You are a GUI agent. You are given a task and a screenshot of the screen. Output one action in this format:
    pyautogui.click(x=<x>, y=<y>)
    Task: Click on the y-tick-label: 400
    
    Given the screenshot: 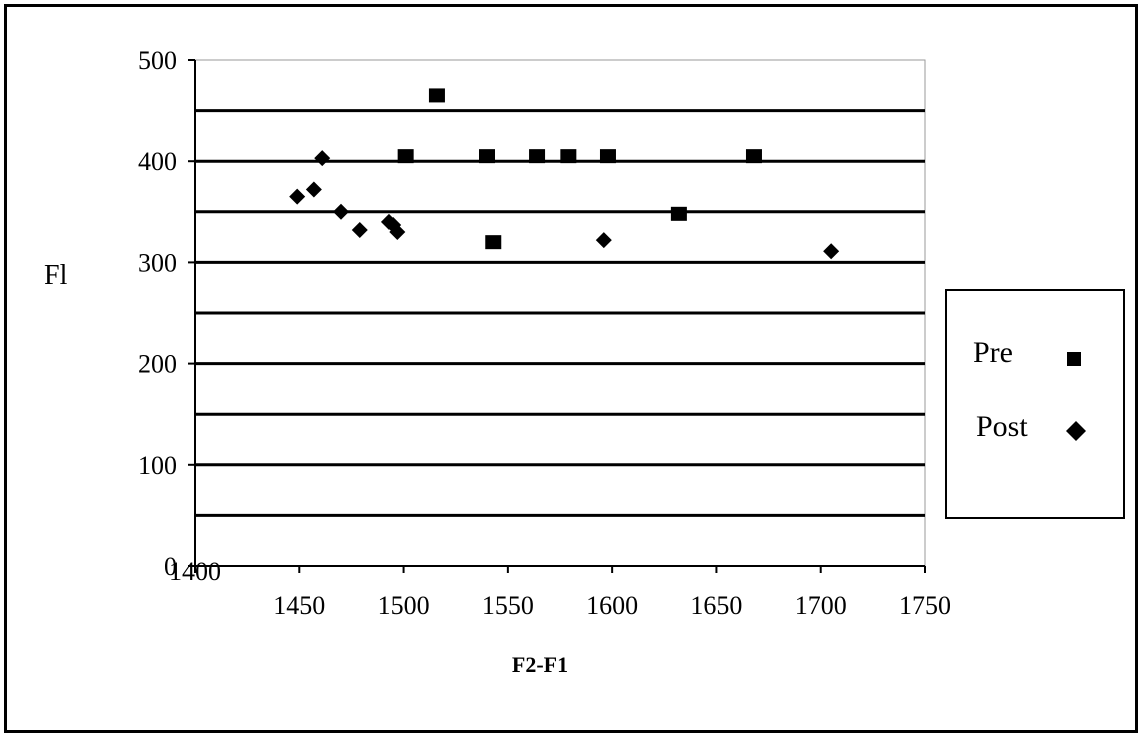 What is the action you would take?
    pyautogui.click(x=157, y=161)
    